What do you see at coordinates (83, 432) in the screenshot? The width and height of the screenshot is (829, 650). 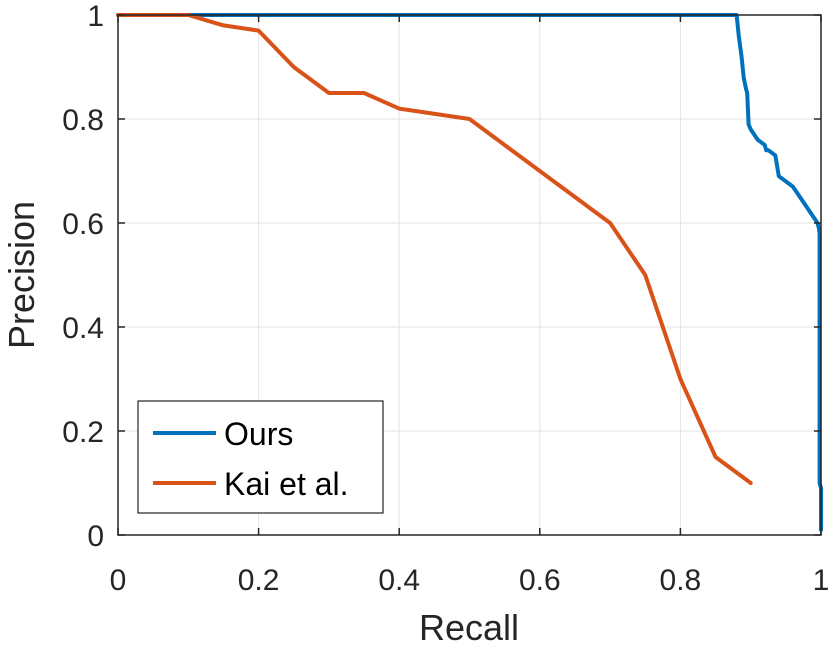 I see `y-tick-label: 0.2` at bounding box center [83, 432].